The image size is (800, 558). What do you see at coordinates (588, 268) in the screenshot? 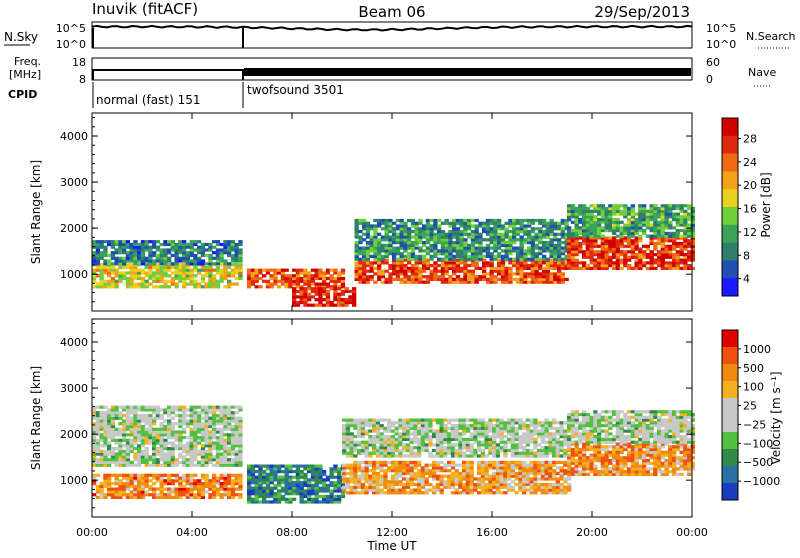
I see `power-cell-1939` at bounding box center [588, 268].